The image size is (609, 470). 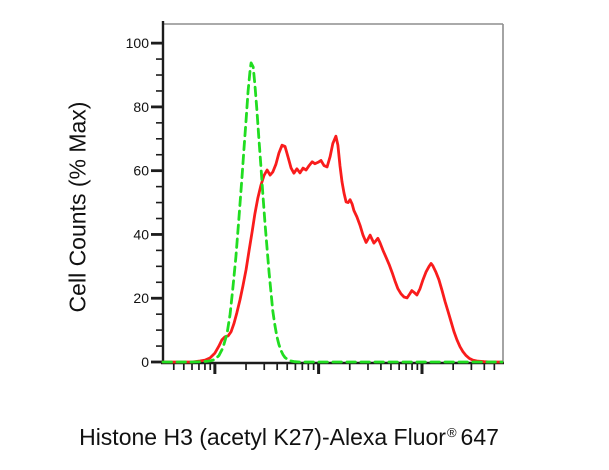 I want to click on x-axis-ticks, so click(x=334, y=369).